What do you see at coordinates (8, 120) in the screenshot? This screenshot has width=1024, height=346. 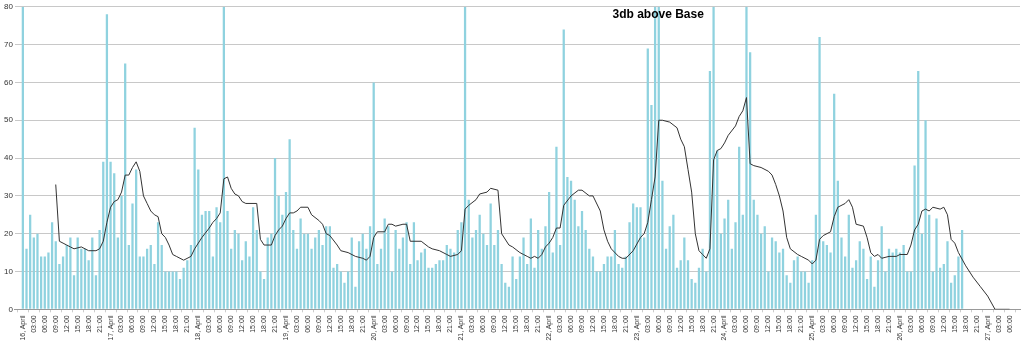 I see `y-tick-label: 50` at bounding box center [8, 120].